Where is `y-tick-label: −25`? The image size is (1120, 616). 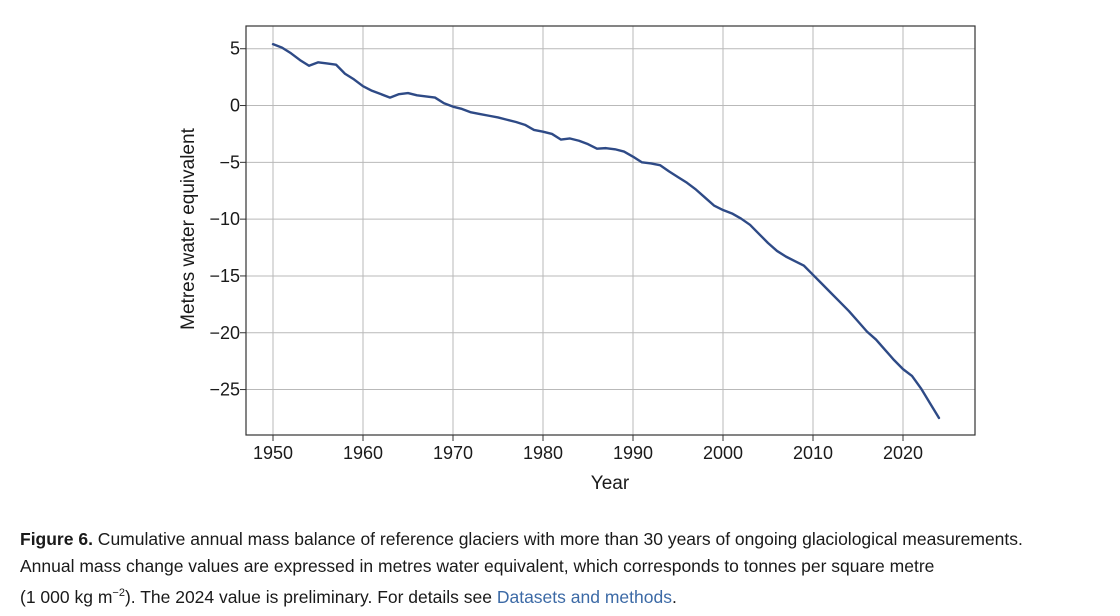
y-tick-label: −25 is located at coordinates (224, 390).